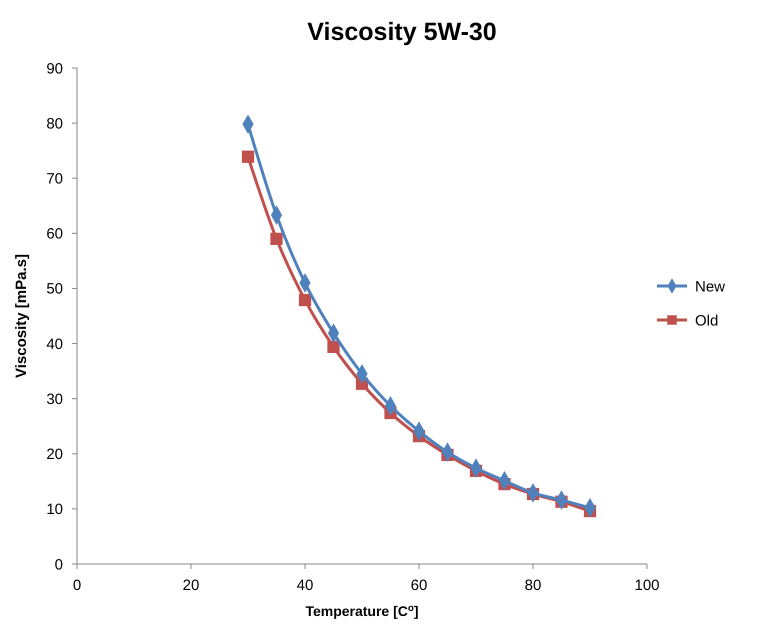 The height and width of the screenshot is (628, 771). I want to click on y-tick-label: 10, so click(54, 509).